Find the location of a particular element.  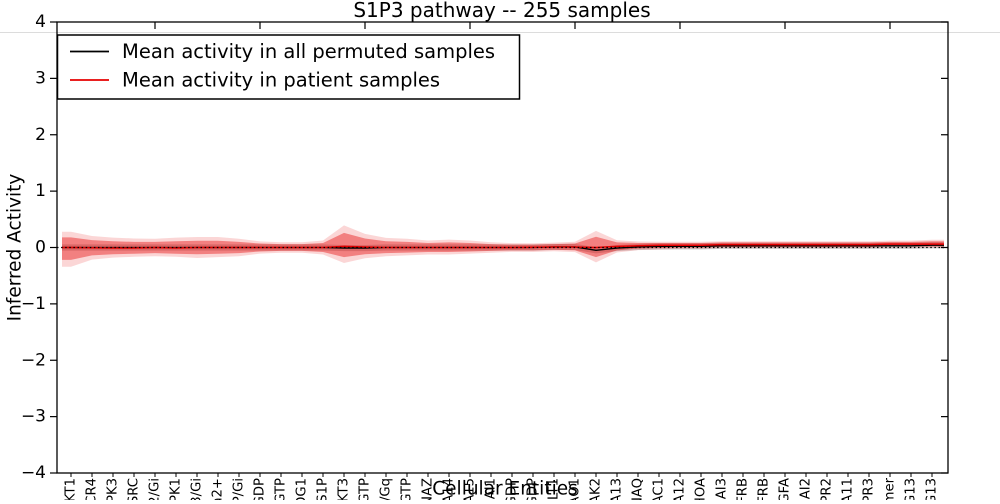

x-category-label: PDGFB-D/PDGFRB is located at coordinates (743, 489).